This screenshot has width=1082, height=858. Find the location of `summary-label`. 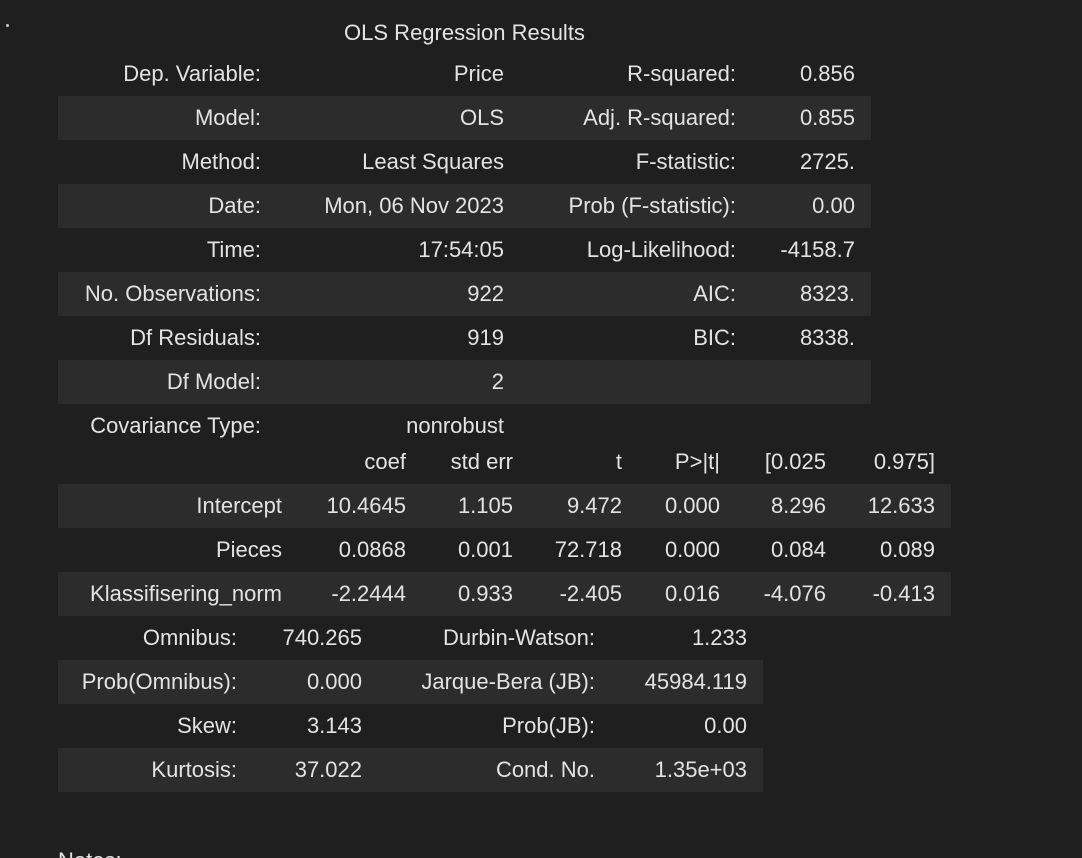

summary-label is located at coordinates (636, 382).